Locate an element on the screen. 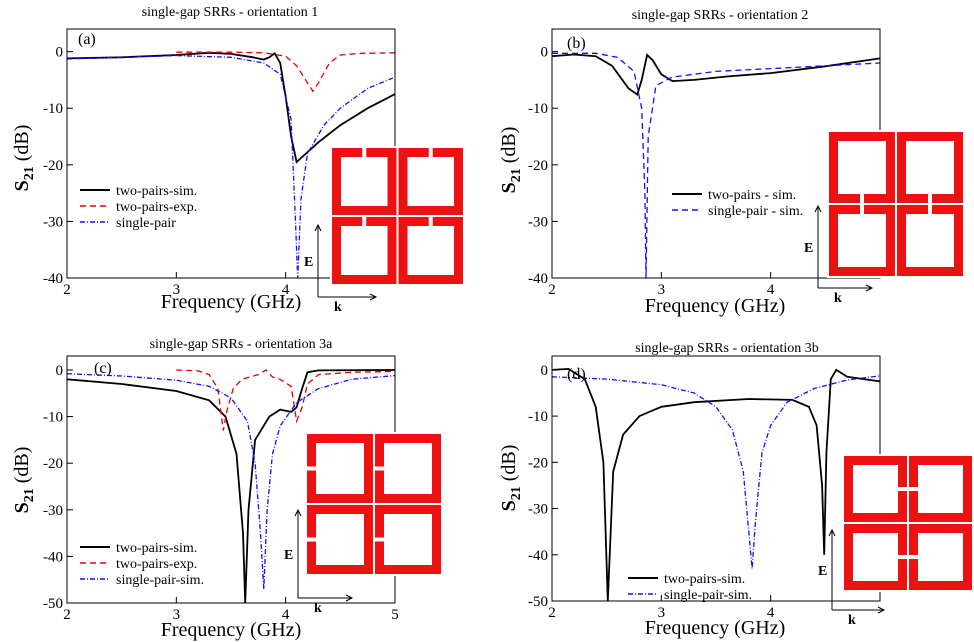  legend: two-pairs - sim.single-pair - sim. is located at coordinates (737, 203).